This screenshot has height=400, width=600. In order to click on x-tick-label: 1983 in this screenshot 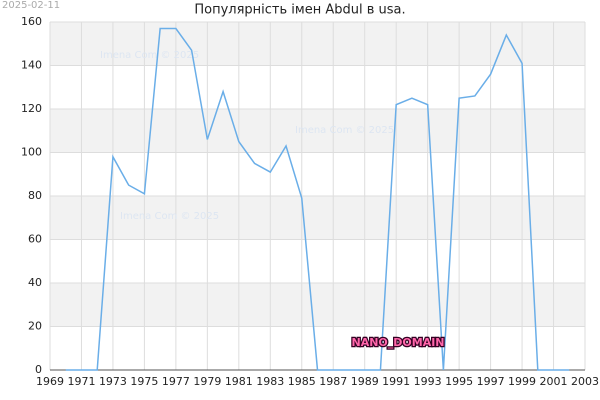, I will do `click(270, 381)`.